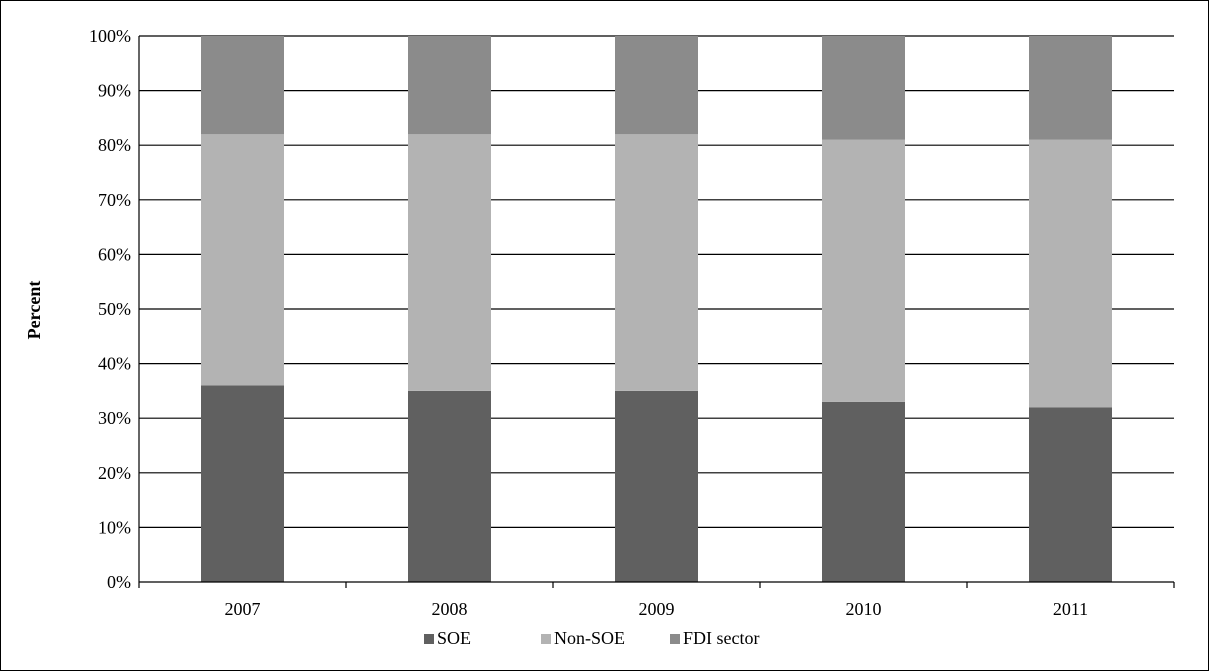 This screenshot has height=672, width=1210. I want to click on x-tick-label: 2009, so click(657, 609).